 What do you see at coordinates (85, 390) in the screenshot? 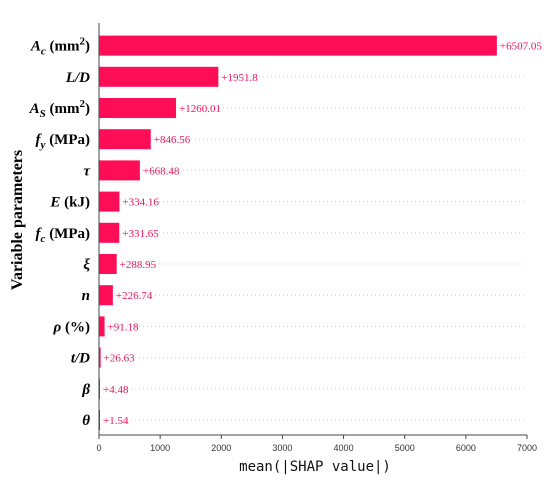
I see `category-label: β` at bounding box center [85, 390].